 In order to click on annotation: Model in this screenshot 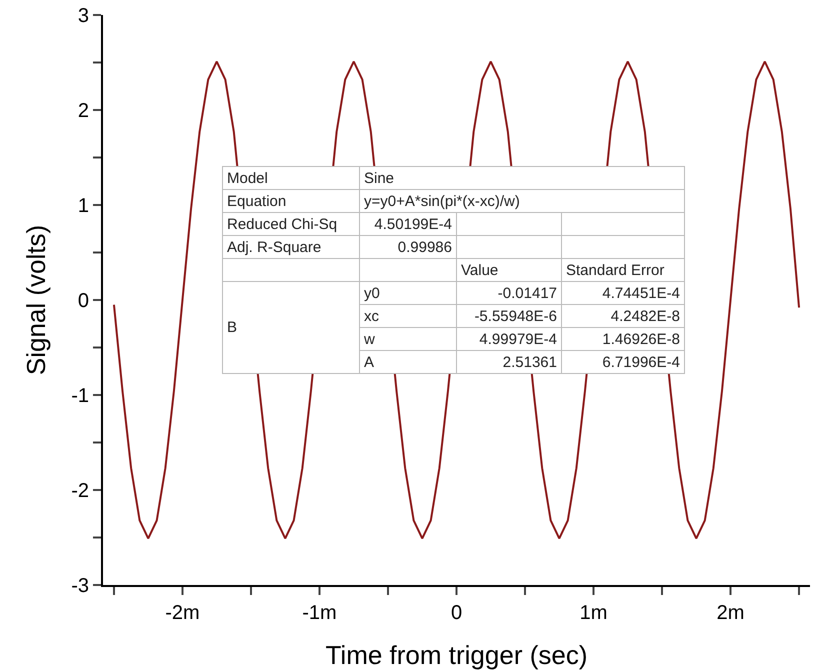, I will do `click(291, 178)`.